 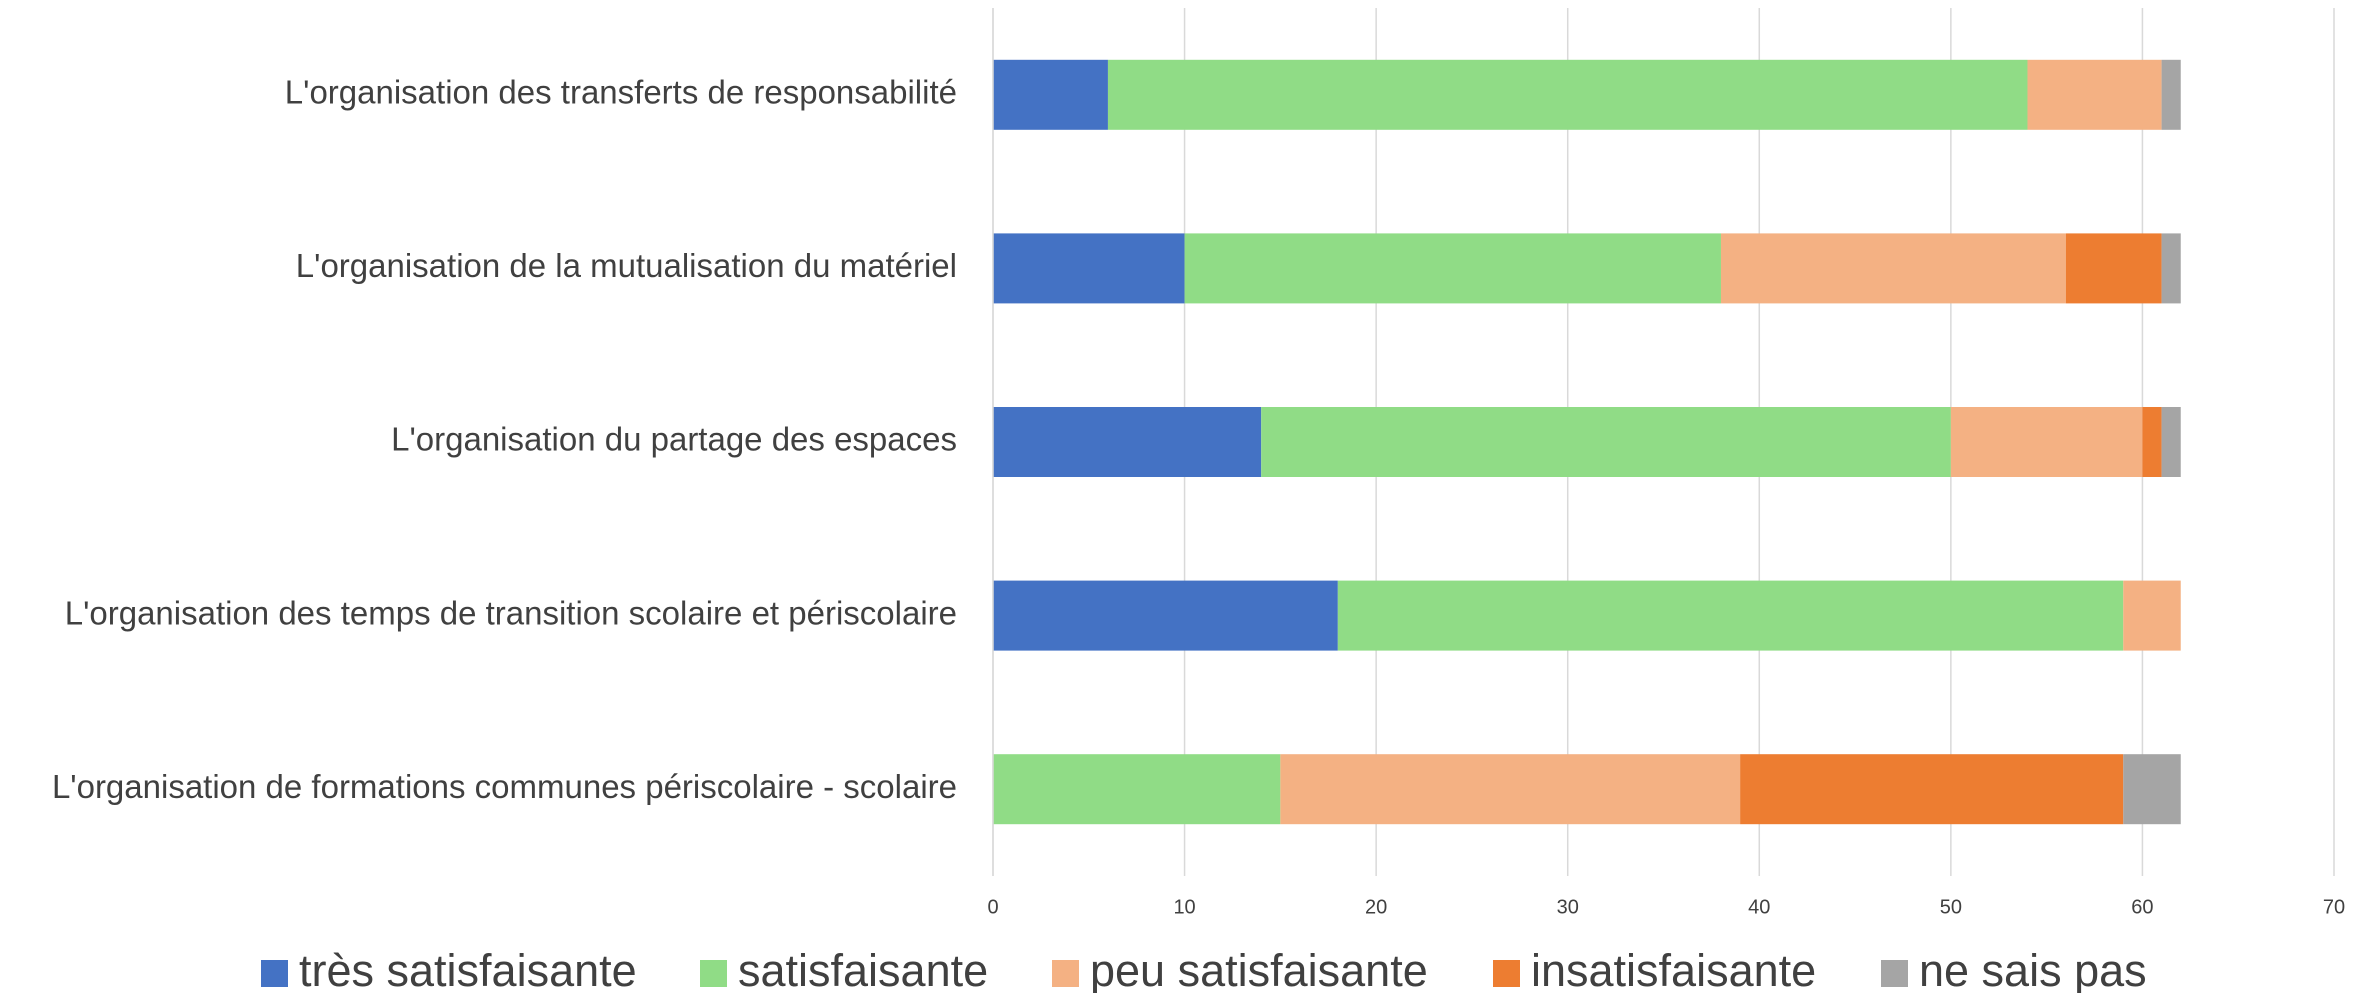 What do you see at coordinates (1759, 907) in the screenshot?
I see `x-tick-label: 40` at bounding box center [1759, 907].